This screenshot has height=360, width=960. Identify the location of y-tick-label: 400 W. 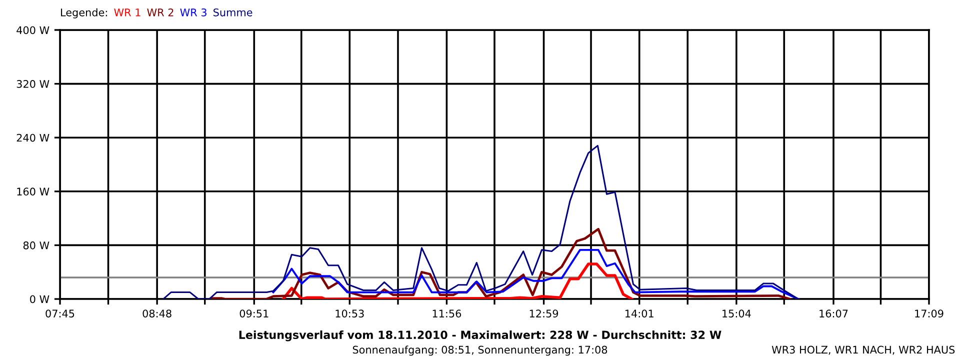
(33, 30).